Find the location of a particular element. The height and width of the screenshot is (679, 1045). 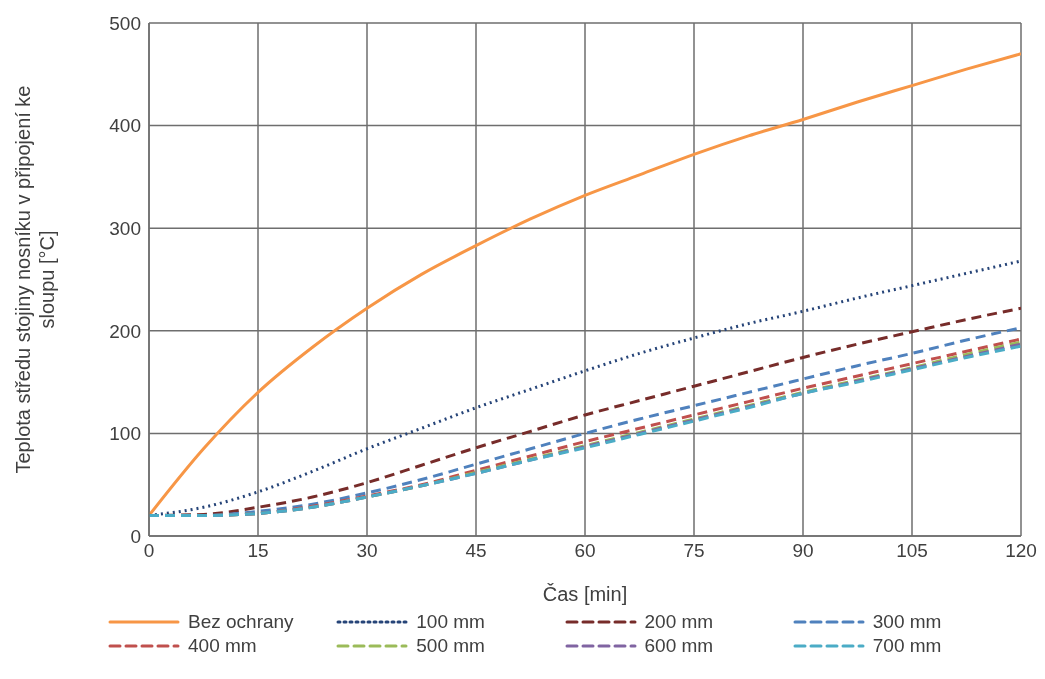

y-tick-label: 200 is located at coordinates (125, 331).